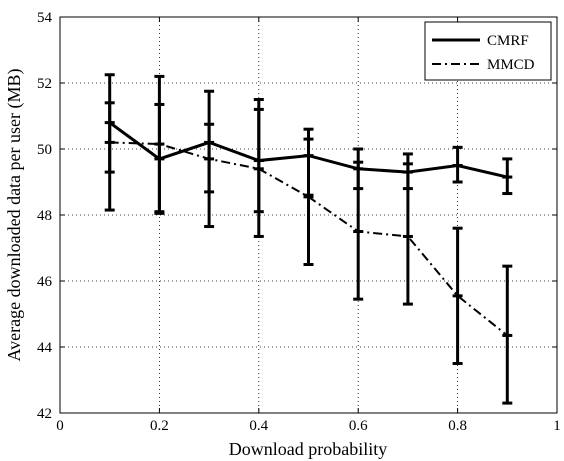 This screenshot has width=564, height=461. Describe the element at coordinates (45, 282) in the screenshot. I see `y-tick-label: 46` at that location.